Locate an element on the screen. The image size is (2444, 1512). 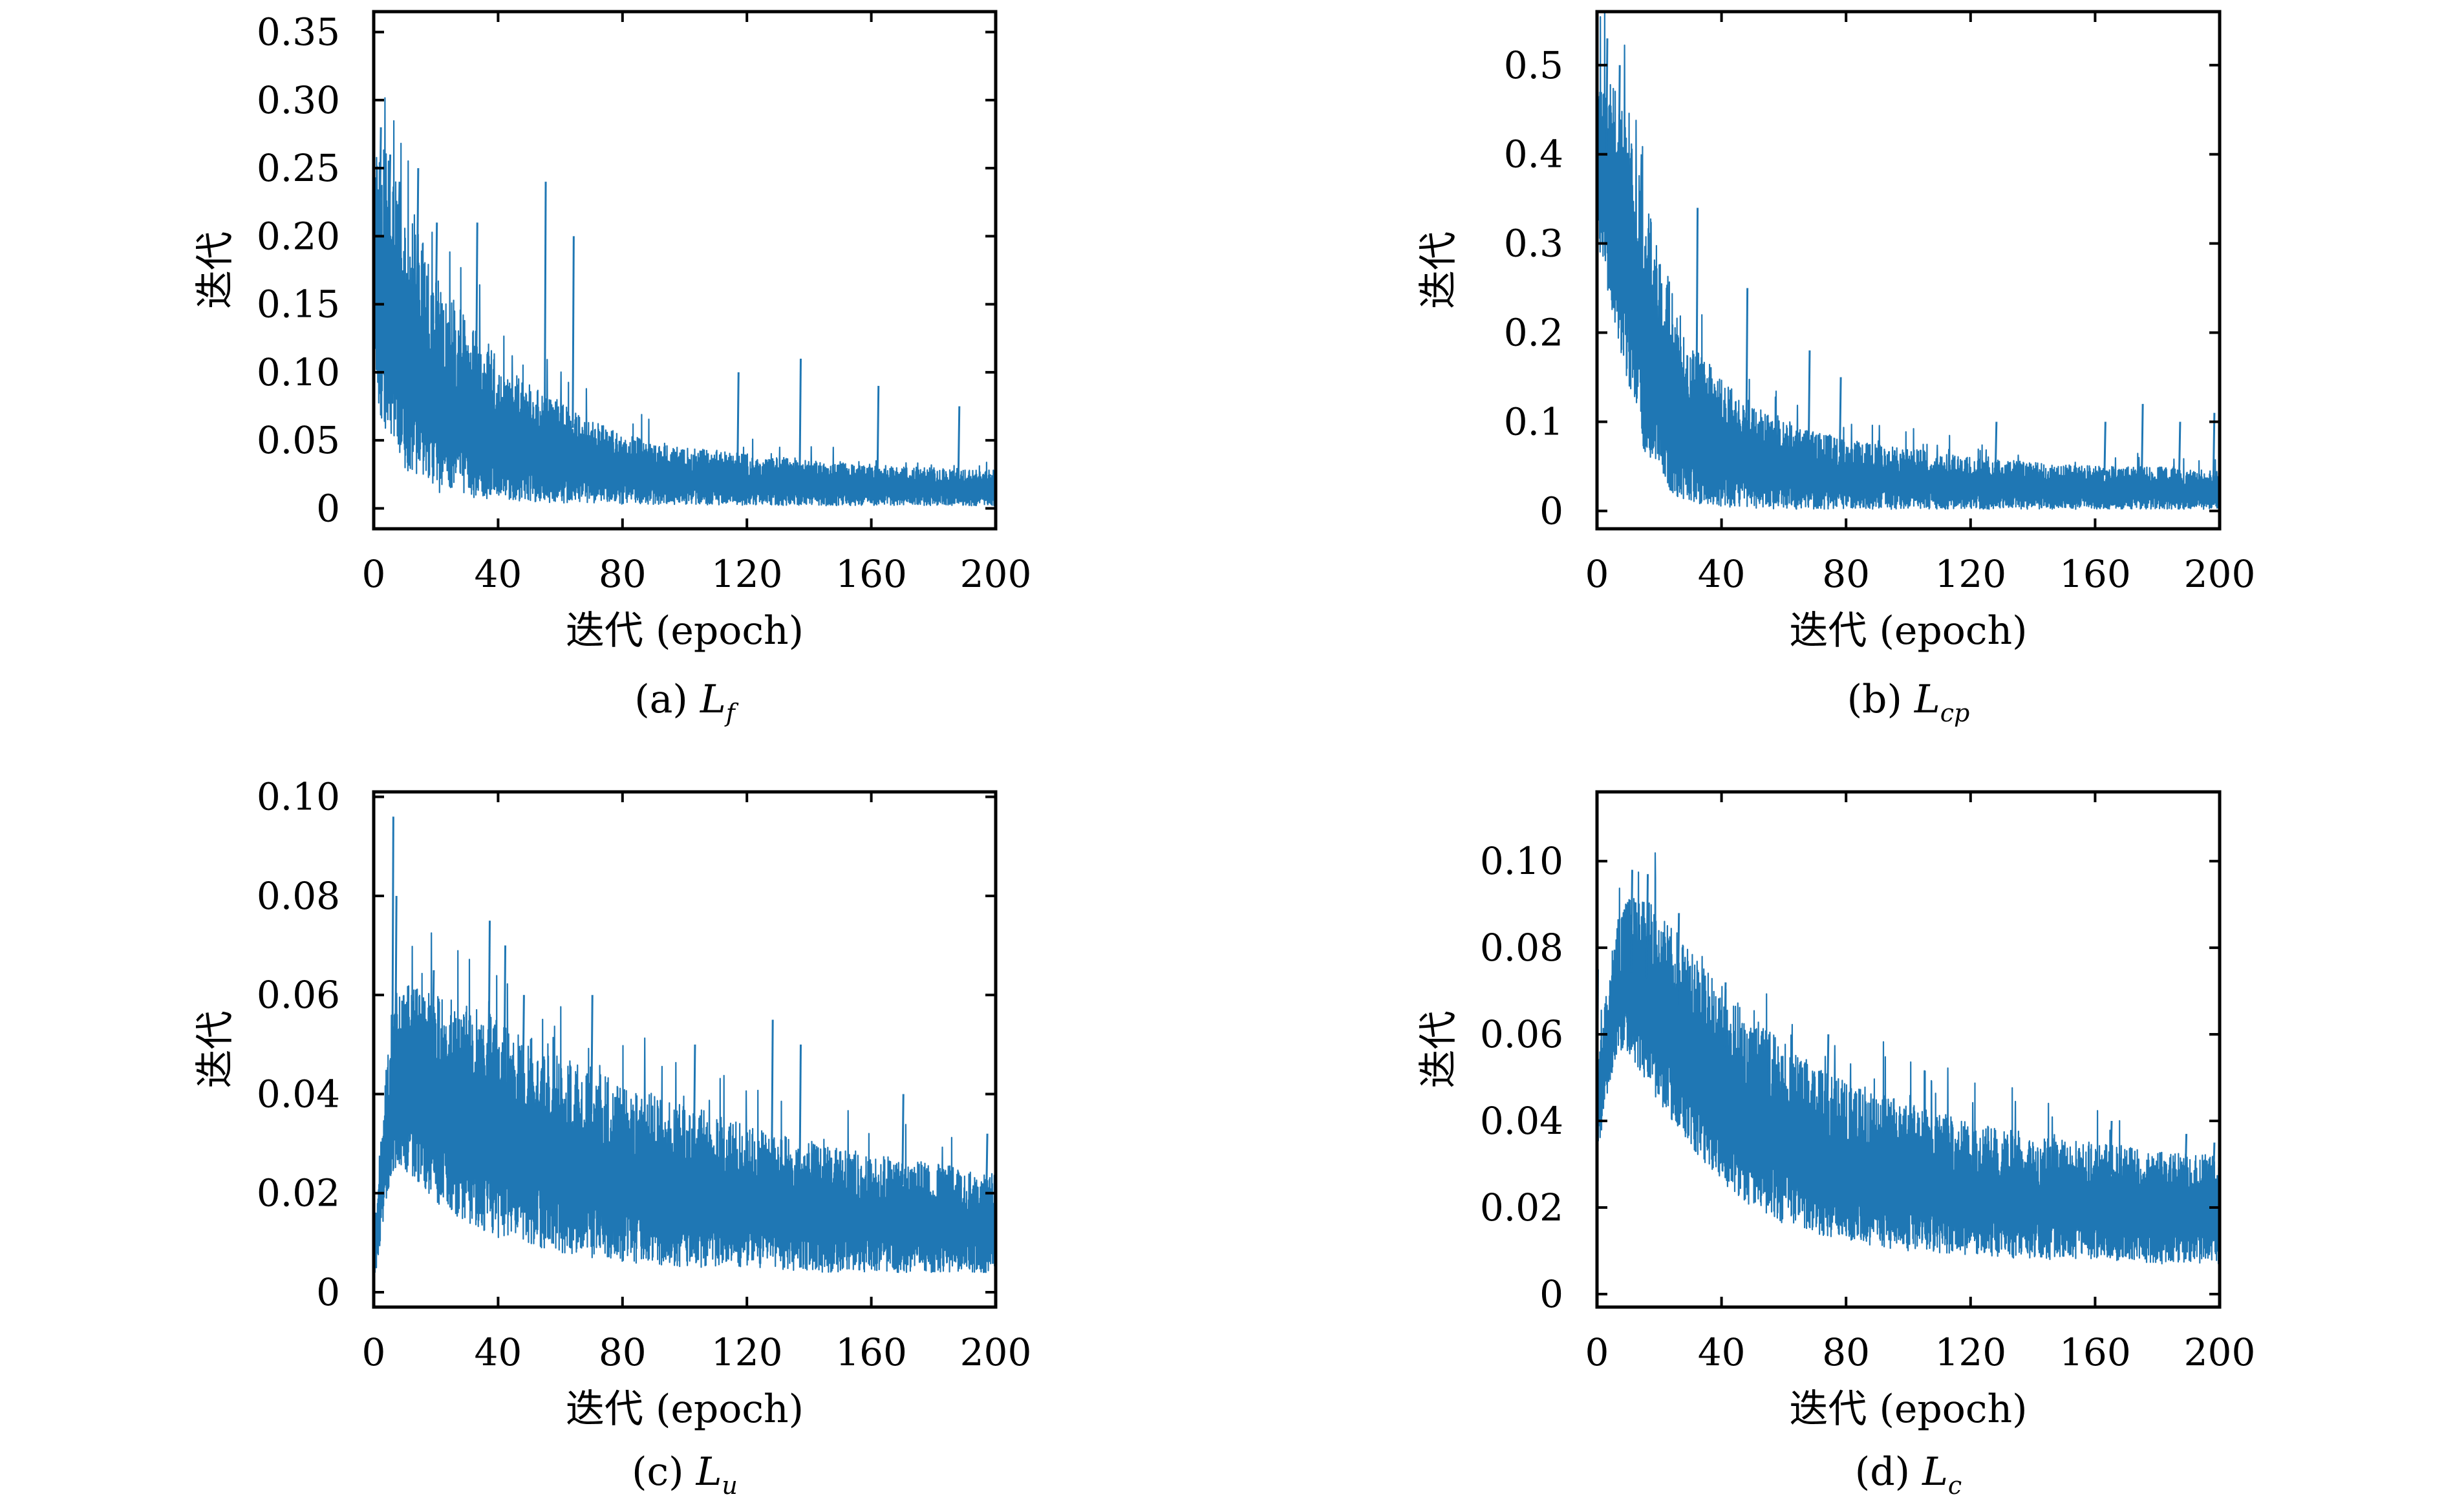
y-tick-label: 0.20 is located at coordinates (298, 236).